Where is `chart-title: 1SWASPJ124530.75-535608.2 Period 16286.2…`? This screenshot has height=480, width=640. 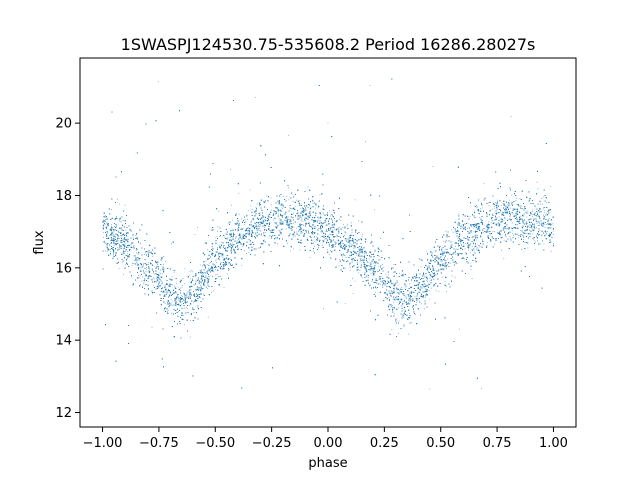 chart-title: 1SWASPJ124530.75-535608.2 Period 16286.2… is located at coordinates (328, 44).